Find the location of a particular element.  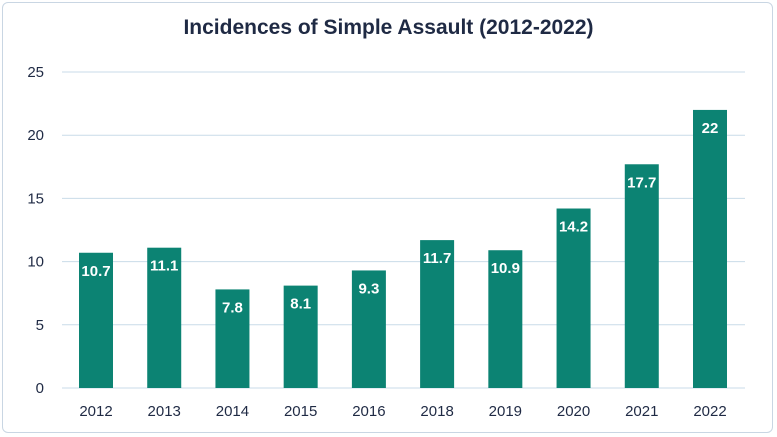

chart-title: Incidences of Simple Assault (2012-2022) is located at coordinates (388, 27).